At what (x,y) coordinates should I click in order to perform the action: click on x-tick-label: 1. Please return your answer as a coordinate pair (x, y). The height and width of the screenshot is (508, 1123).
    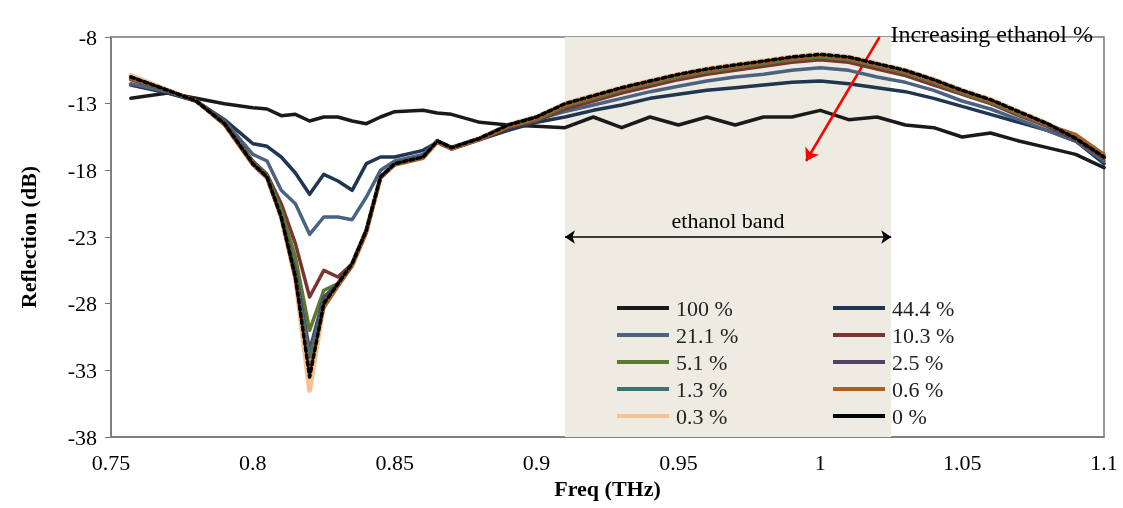
    Looking at the image, I should click on (820, 462).